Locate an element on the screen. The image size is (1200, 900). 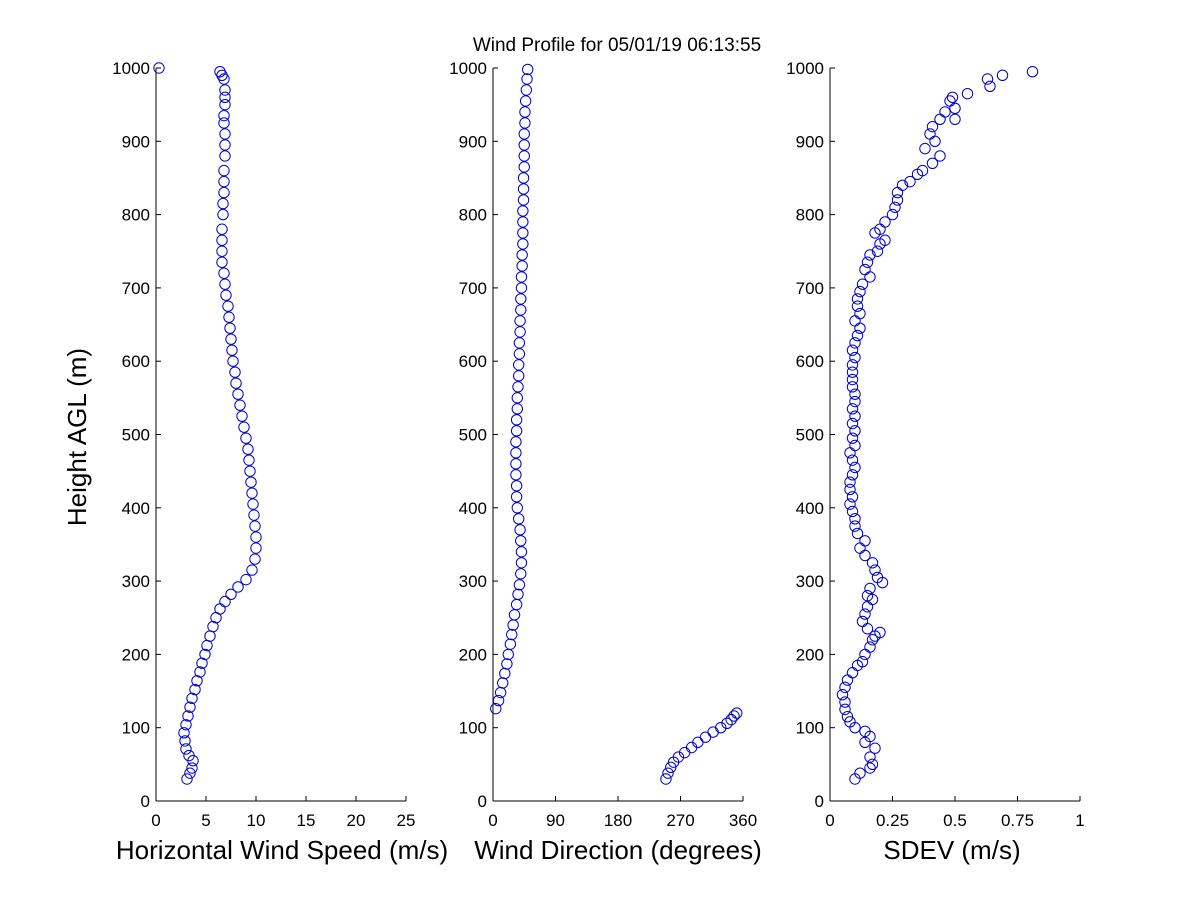
x-tick-label: 90 is located at coordinates (555, 820).